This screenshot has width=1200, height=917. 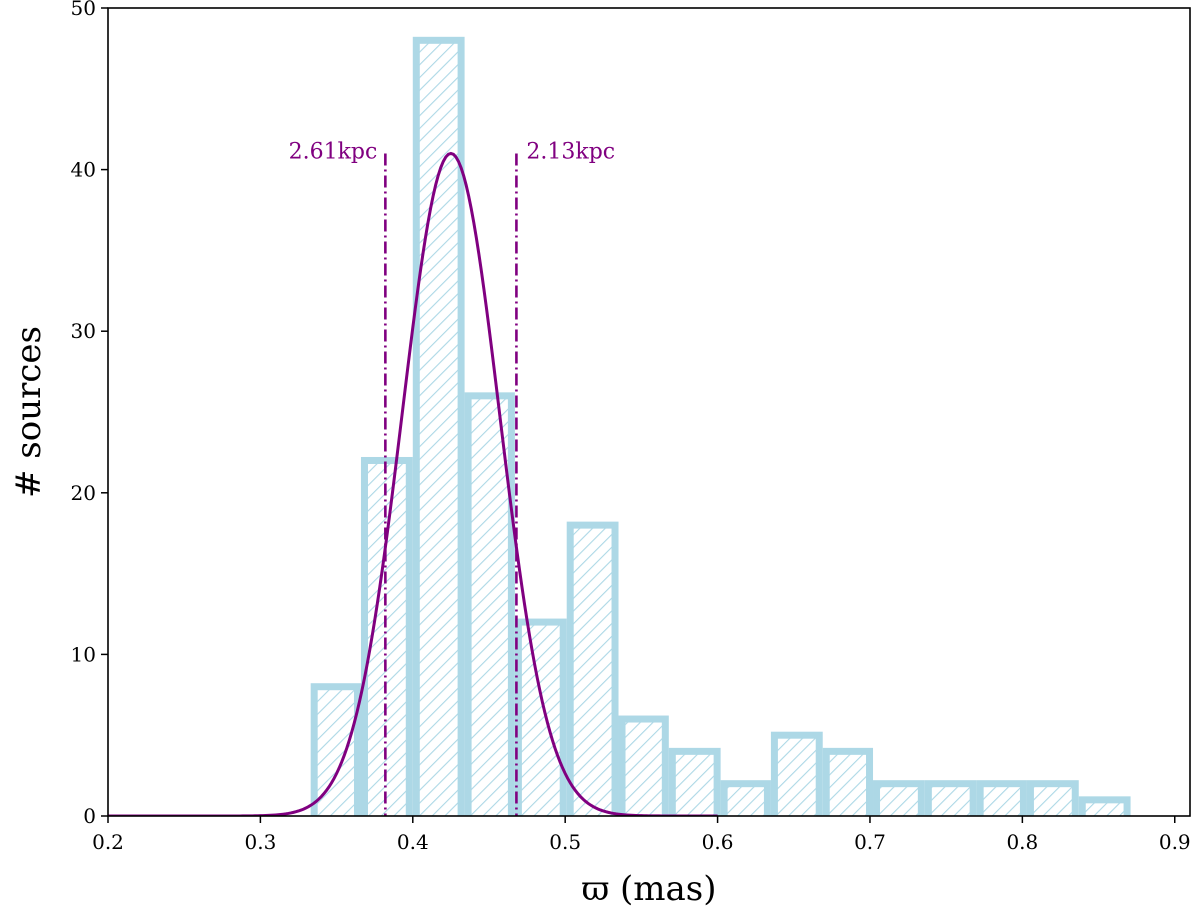 I want to click on x-tick-label: 0.2, so click(x=108, y=842).